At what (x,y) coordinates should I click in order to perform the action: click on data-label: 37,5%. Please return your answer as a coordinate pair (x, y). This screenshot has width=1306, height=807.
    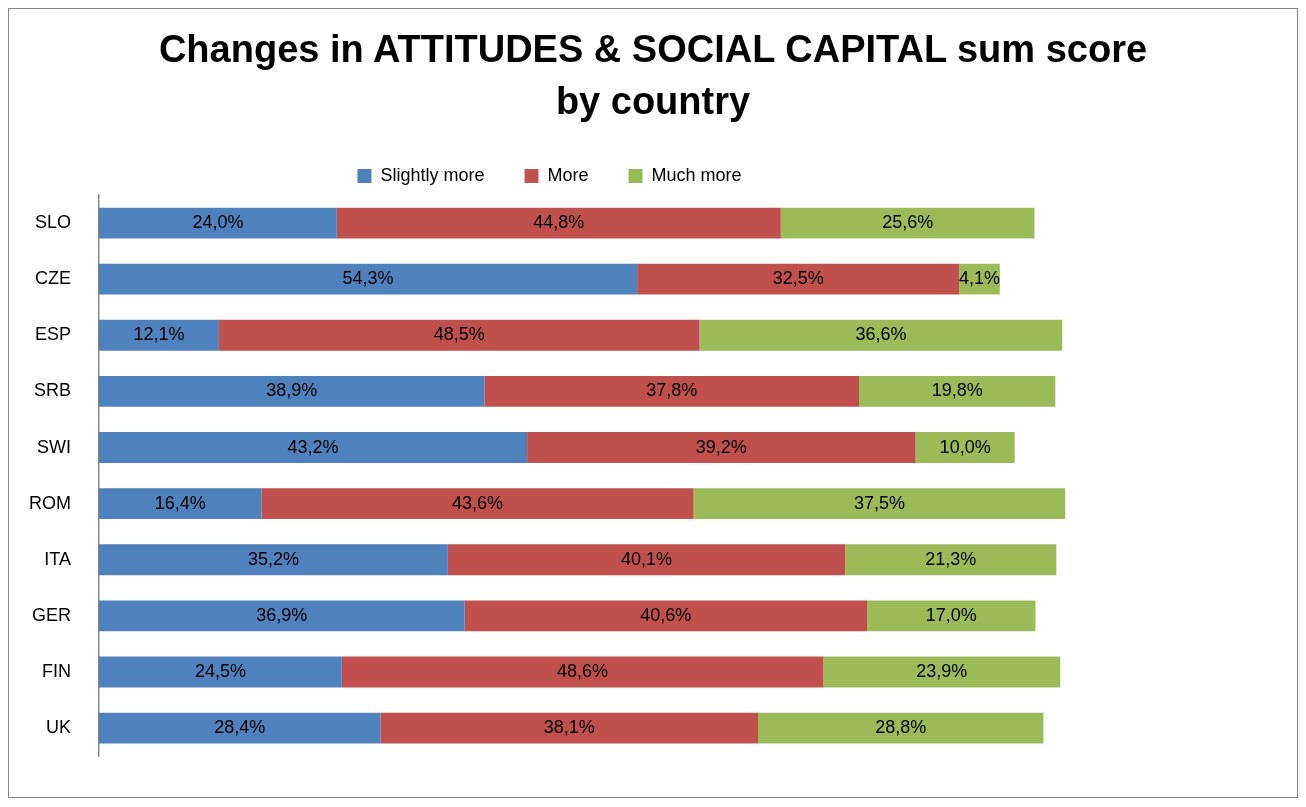
    Looking at the image, I should click on (879, 502).